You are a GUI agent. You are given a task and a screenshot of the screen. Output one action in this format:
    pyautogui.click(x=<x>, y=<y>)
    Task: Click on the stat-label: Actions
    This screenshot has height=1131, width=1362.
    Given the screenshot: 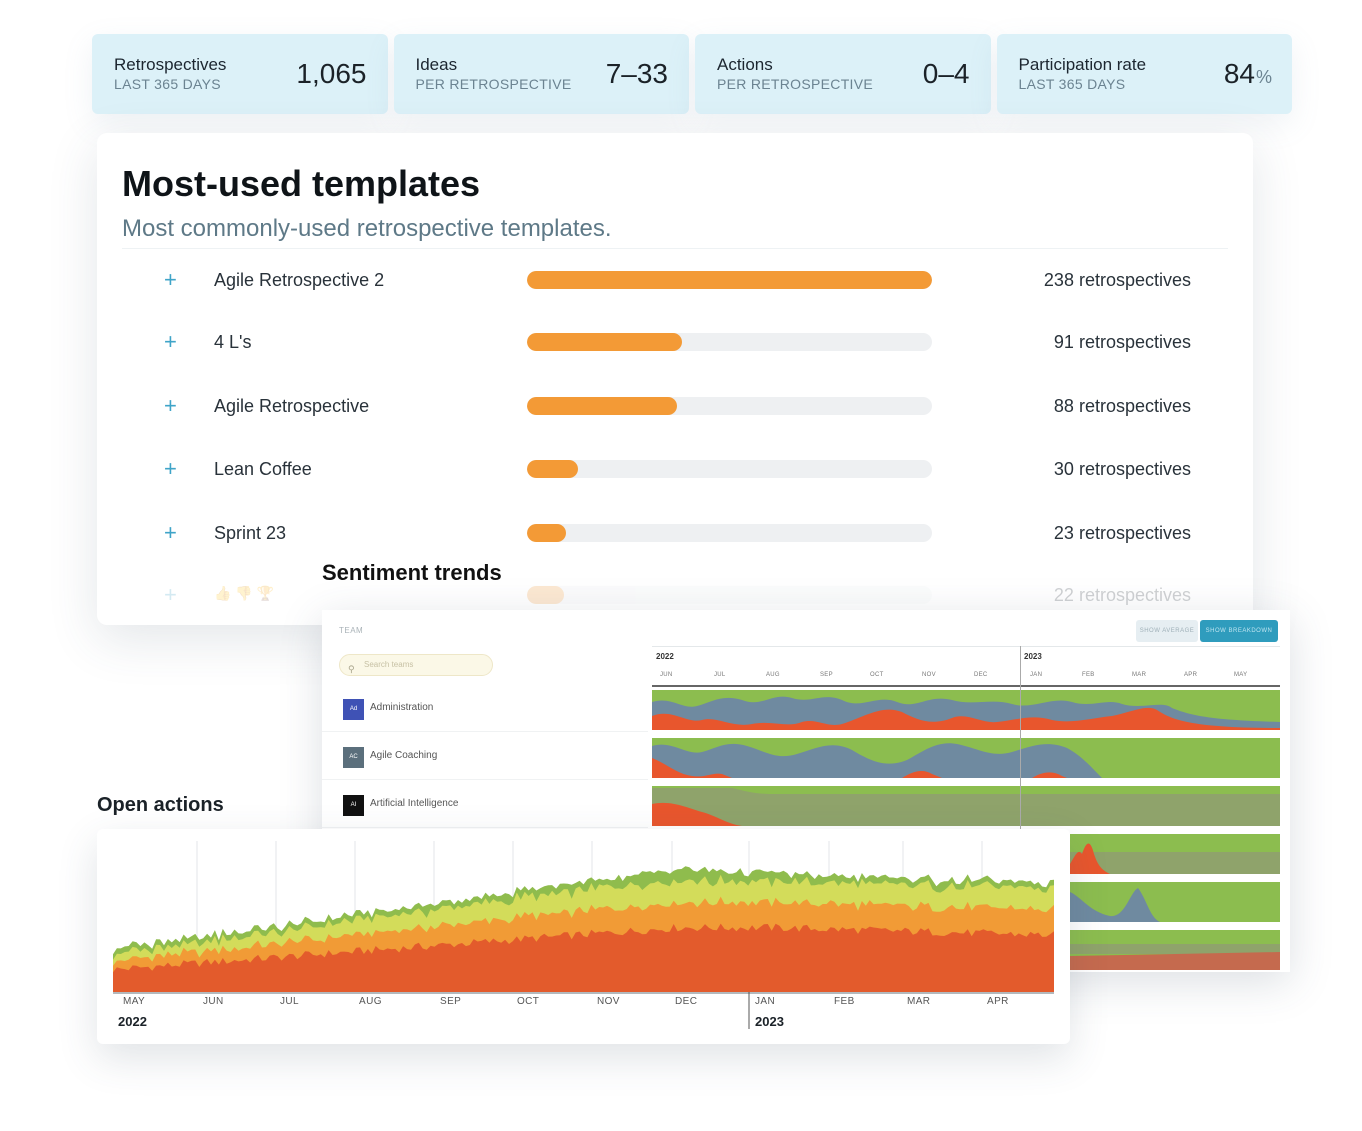 What is the action you would take?
    pyautogui.click(x=745, y=64)
    